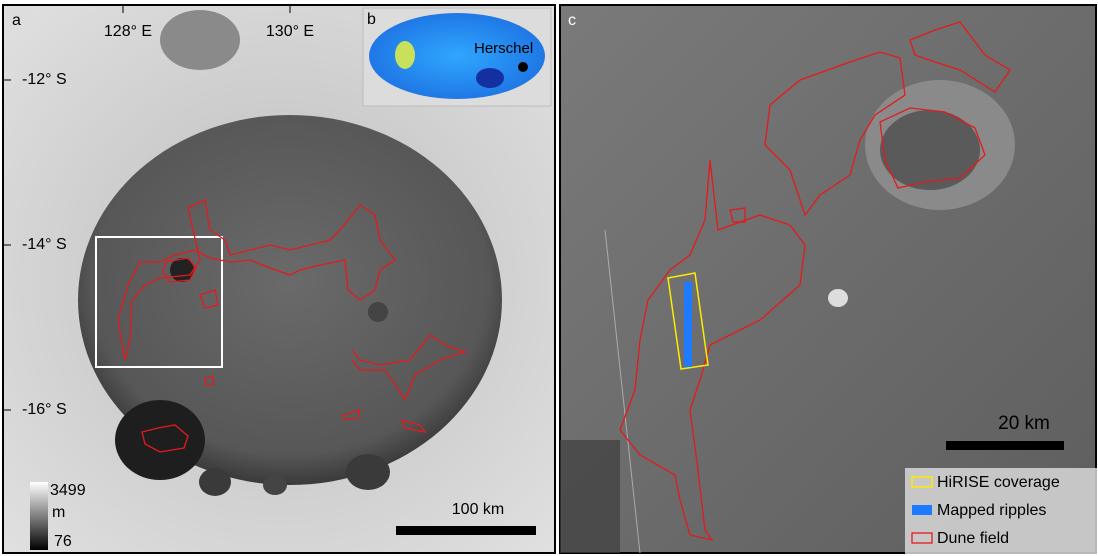 The image size is (1098, 556). Describe the element at coordinates (16, 20) in the screenshot. I see `panel-label: a` at that location.